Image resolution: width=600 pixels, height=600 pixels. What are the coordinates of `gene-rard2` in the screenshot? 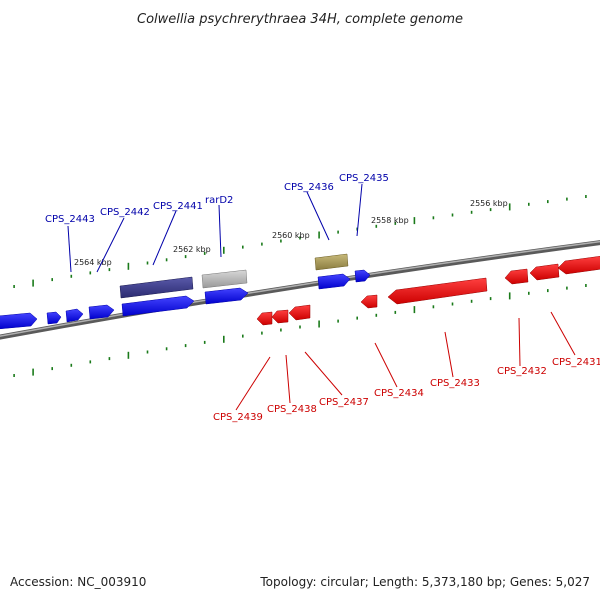 It's located at (224, 279).